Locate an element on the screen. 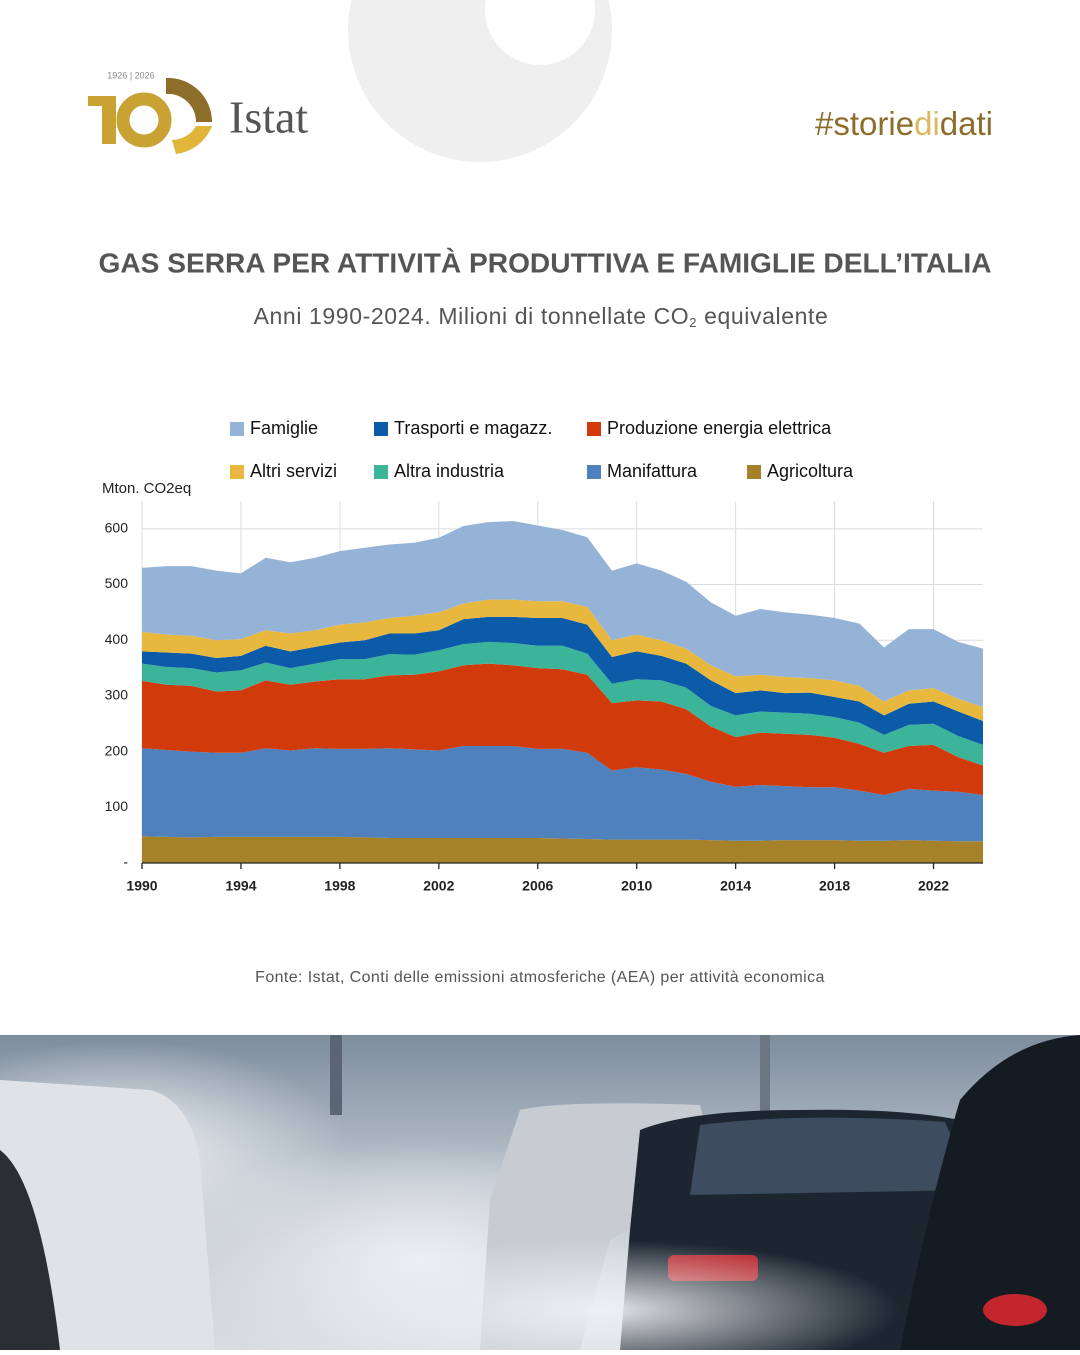 Image resolution: width=1080 pixels, height=1355 pixels. x-tick-label: 1998 is located at coordinates (339, 886).